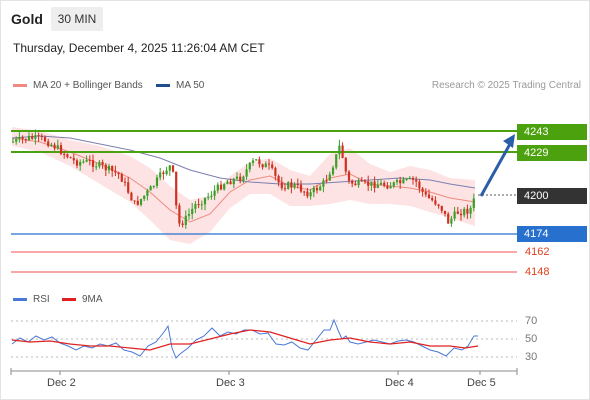 The width and height of the screenshot is (590, 400). I want to click on x-label-dec5: Dec 5, so click(481, 383).